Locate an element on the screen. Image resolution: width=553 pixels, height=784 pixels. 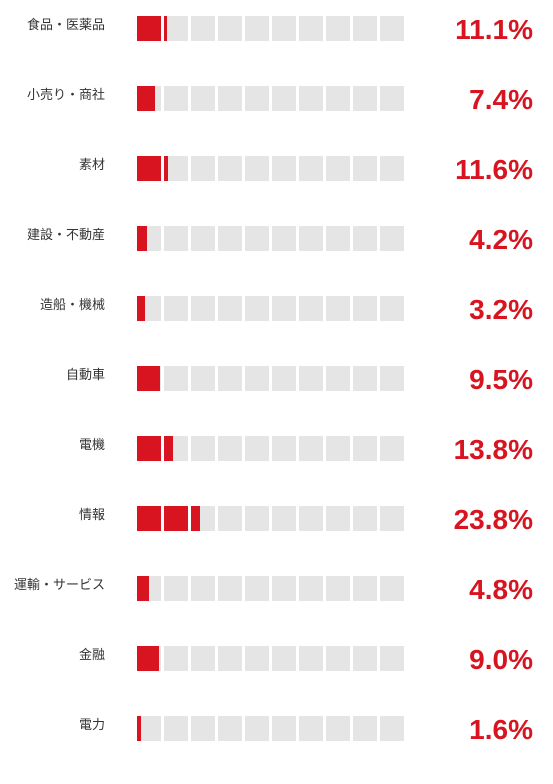
value-label: 11.6% is located at coordinates (494, 169).